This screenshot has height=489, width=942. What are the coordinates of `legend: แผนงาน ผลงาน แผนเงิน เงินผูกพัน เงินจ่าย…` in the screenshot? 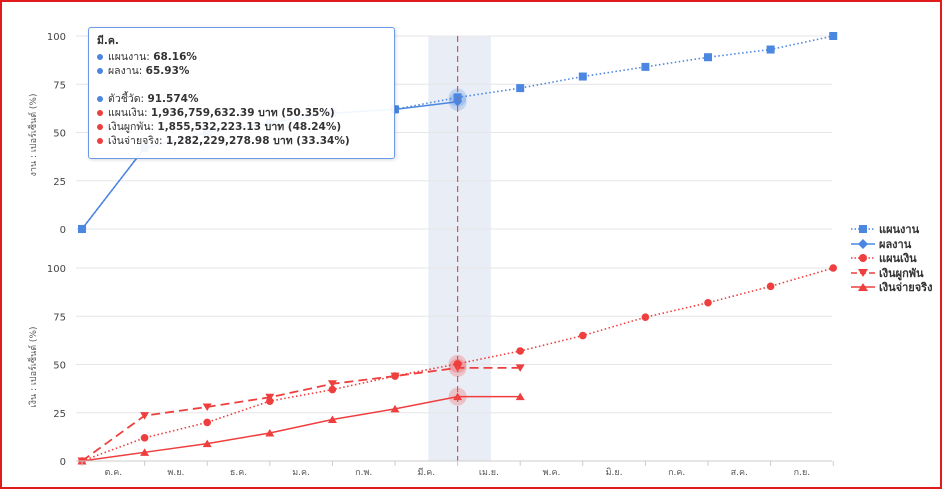 It's located at (891, 258).